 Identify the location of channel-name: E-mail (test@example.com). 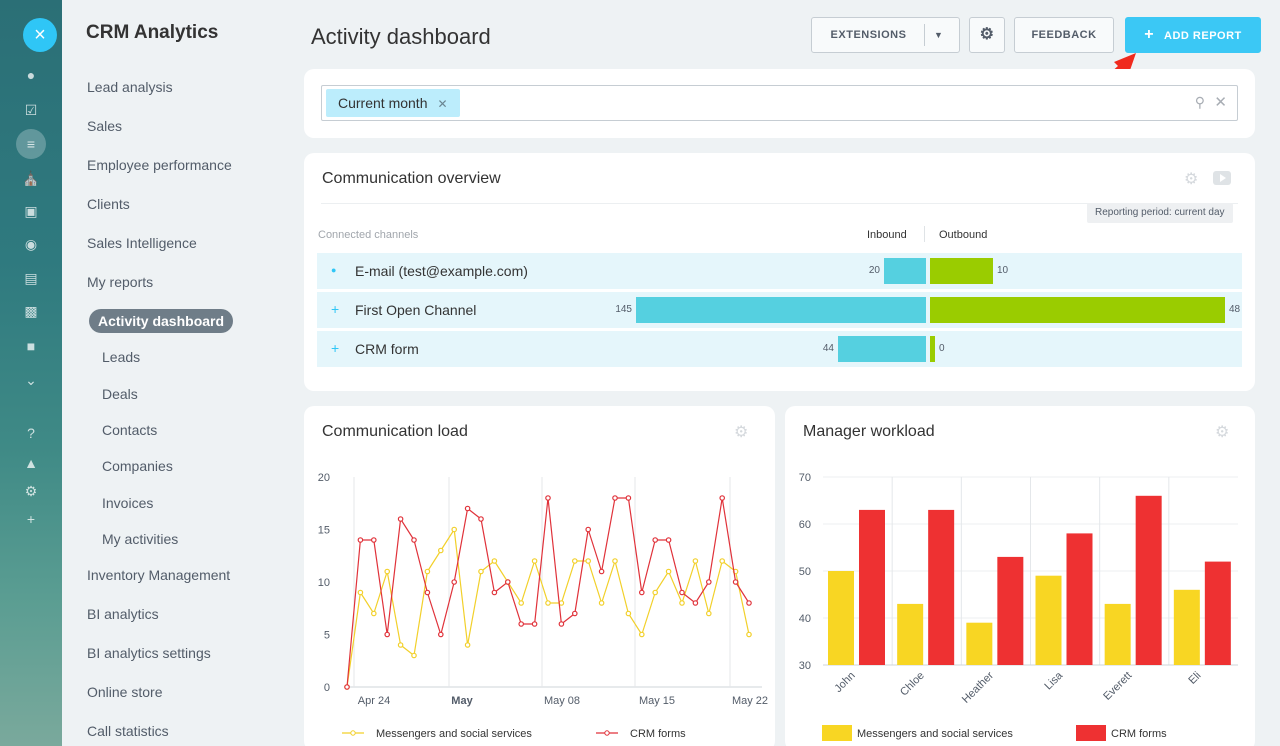
(441, 271).